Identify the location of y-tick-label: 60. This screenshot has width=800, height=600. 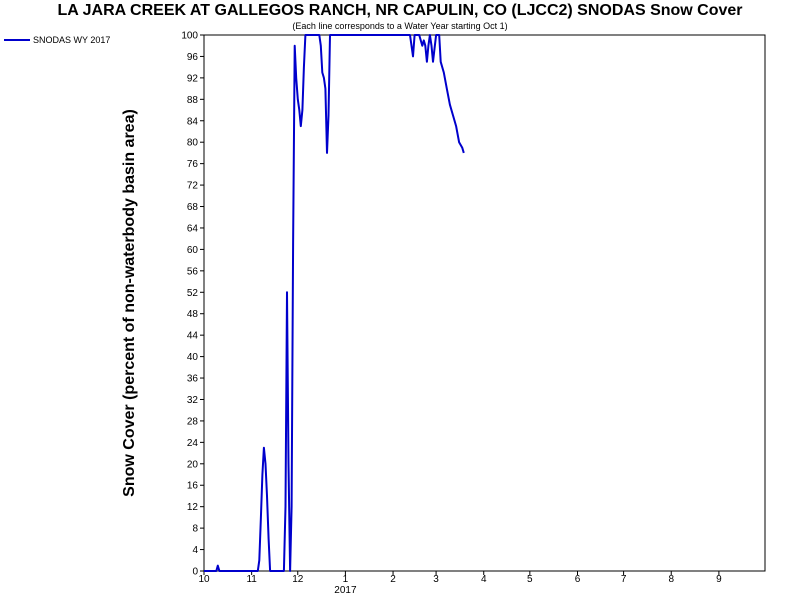
(193, 250).